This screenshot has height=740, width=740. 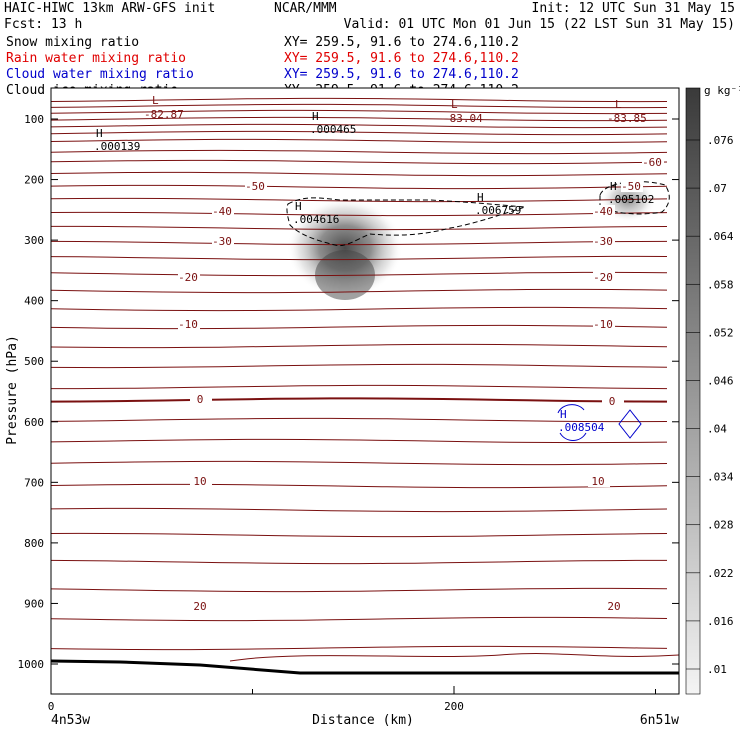 I want to click on colorbar-tick-label: .046, so click(x=720, y=380).